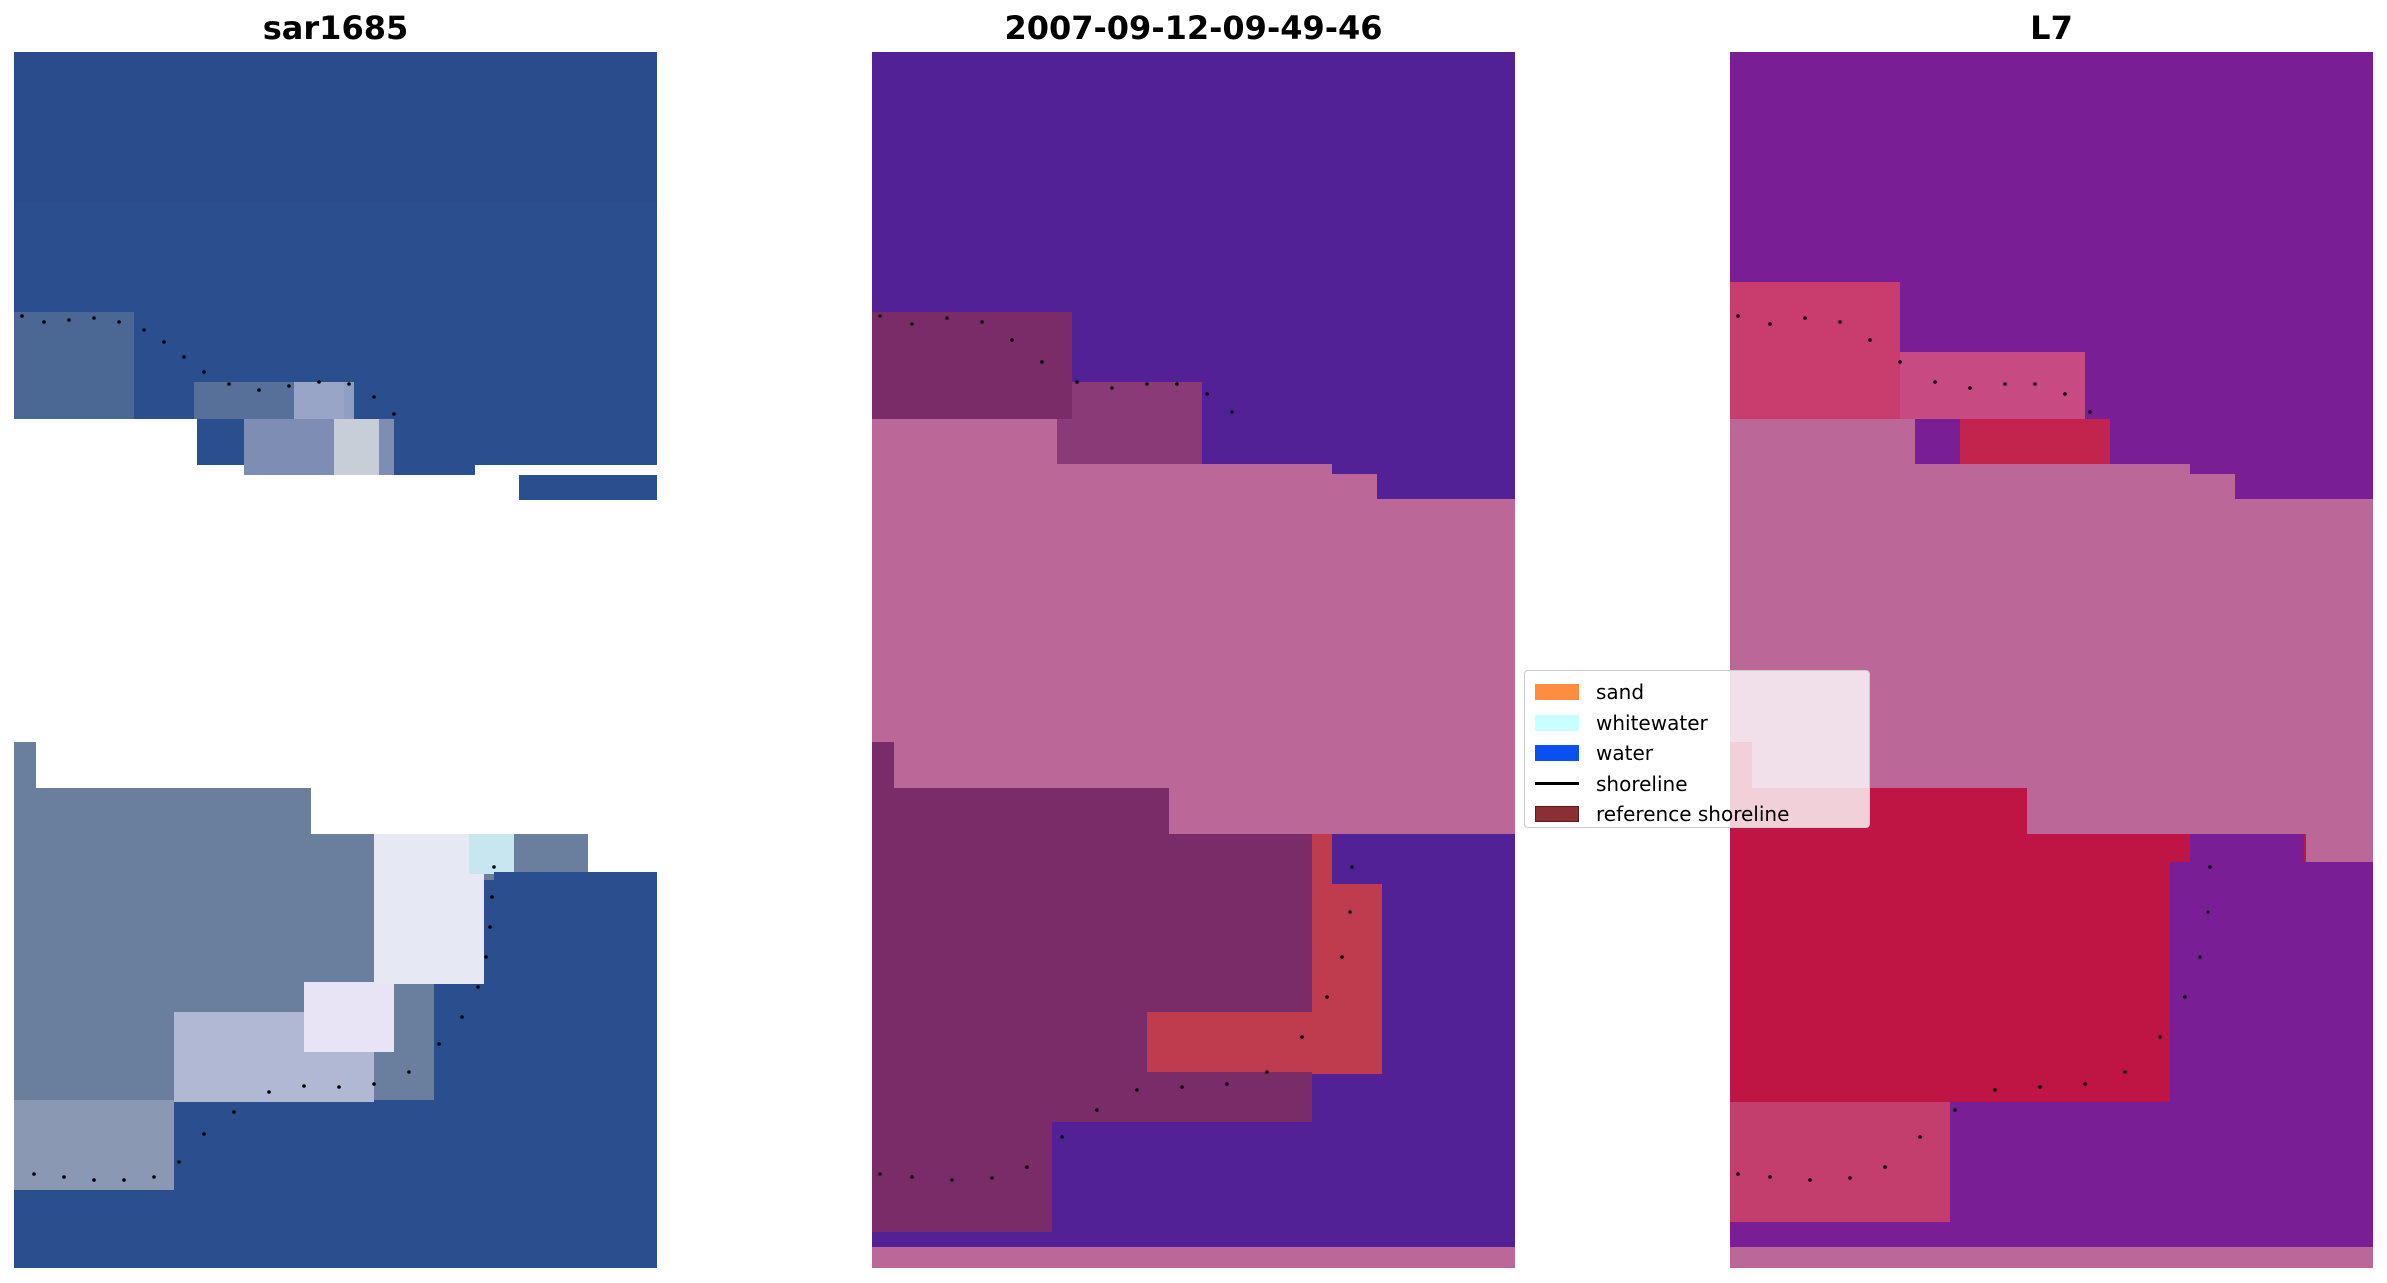 The height and width of the screenshot is (1283, 2387). Describe the element at coordinates (1557, 784) in the screenshot. I see `shoreline-line-icon` at that location.